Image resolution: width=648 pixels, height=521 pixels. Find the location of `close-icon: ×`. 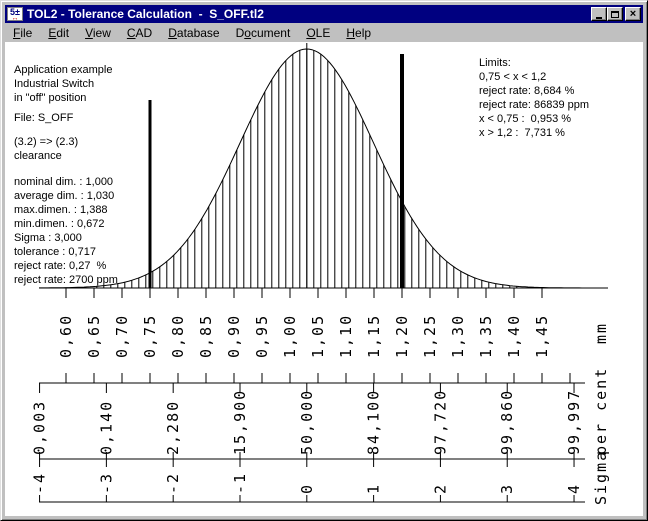

close-icon: × is located at coordinates (633, 14).